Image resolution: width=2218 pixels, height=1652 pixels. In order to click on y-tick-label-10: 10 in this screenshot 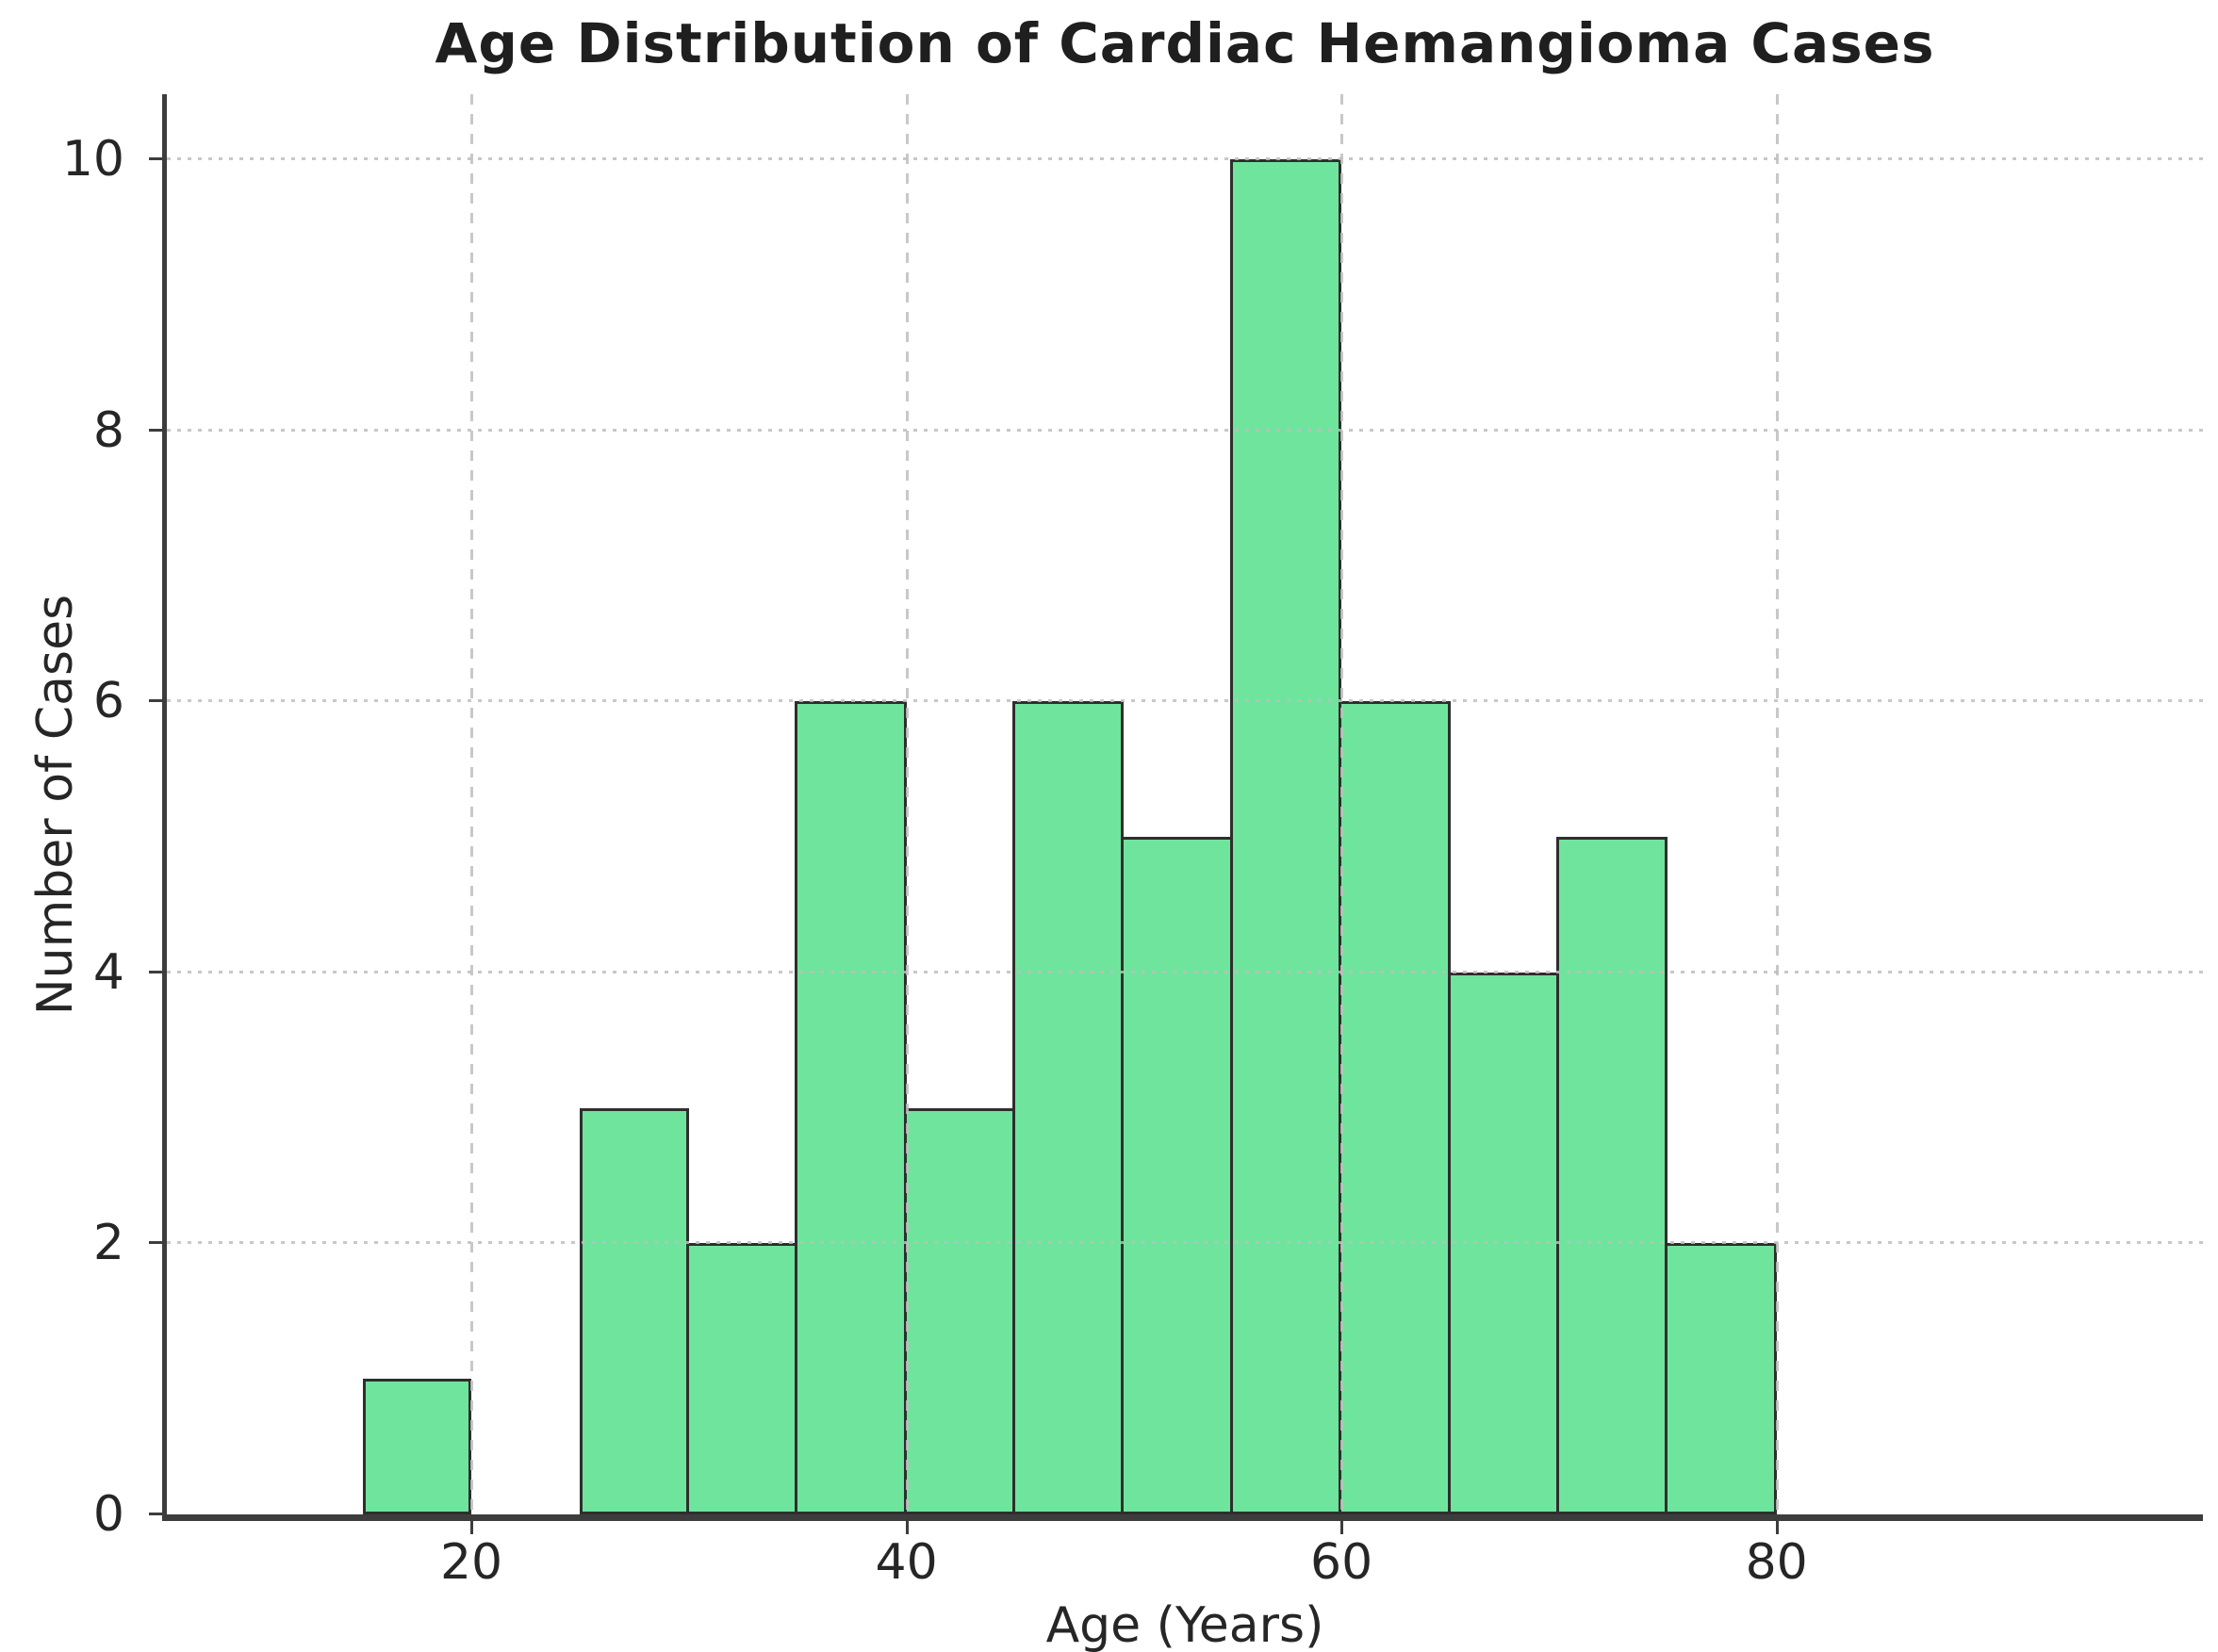, I will do `click(92, 160)`.